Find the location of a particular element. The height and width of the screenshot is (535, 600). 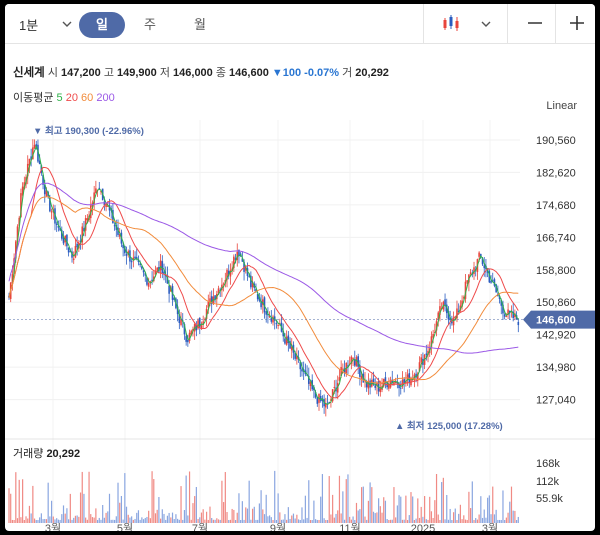

scale-mode-button: Linear is located at coordinates (561, 106).